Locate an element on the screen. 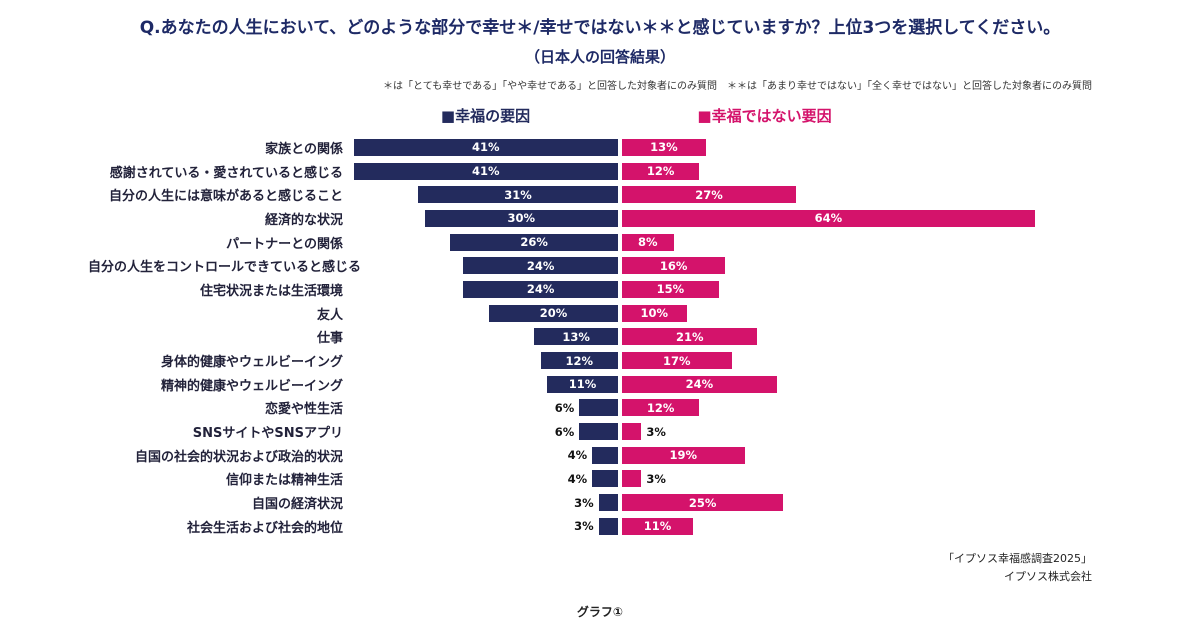 Image resolution: width=1200 pixels, height=630 pixels. unhappy-bar: 17% is located at coordinates (677, 361).